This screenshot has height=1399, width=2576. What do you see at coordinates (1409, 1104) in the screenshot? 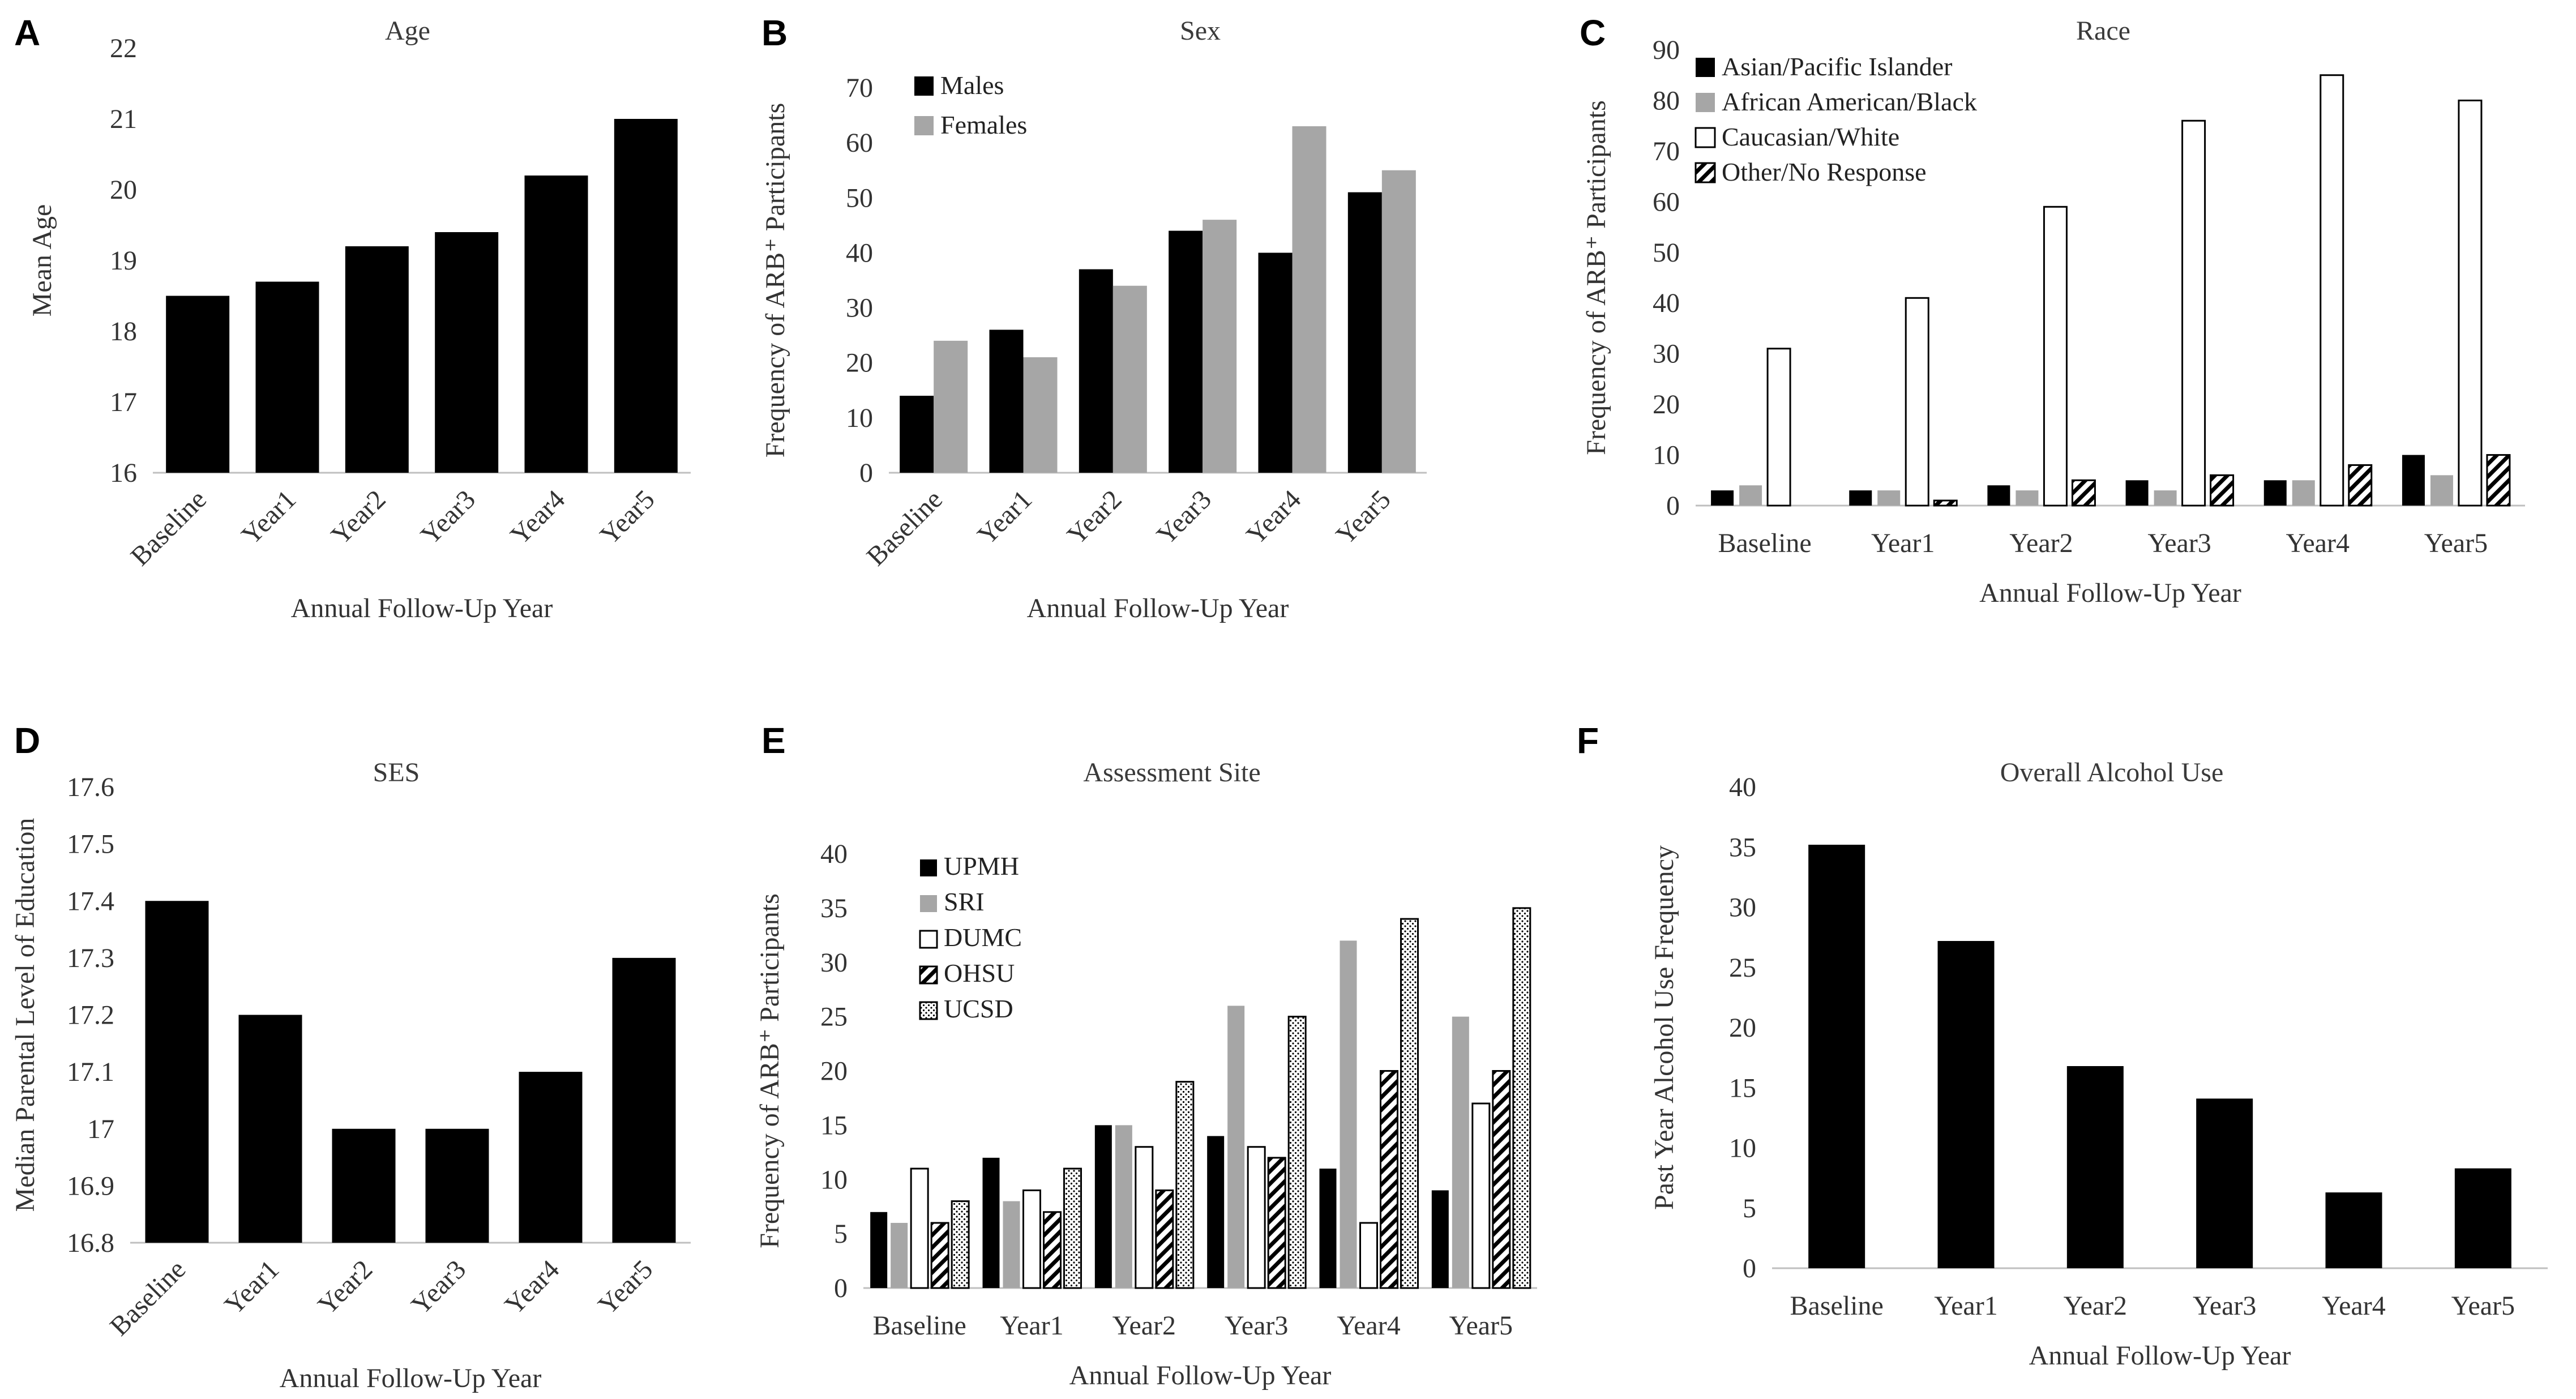
I see `bar-ucsd-year4` at bounding box center [1409, 1104].